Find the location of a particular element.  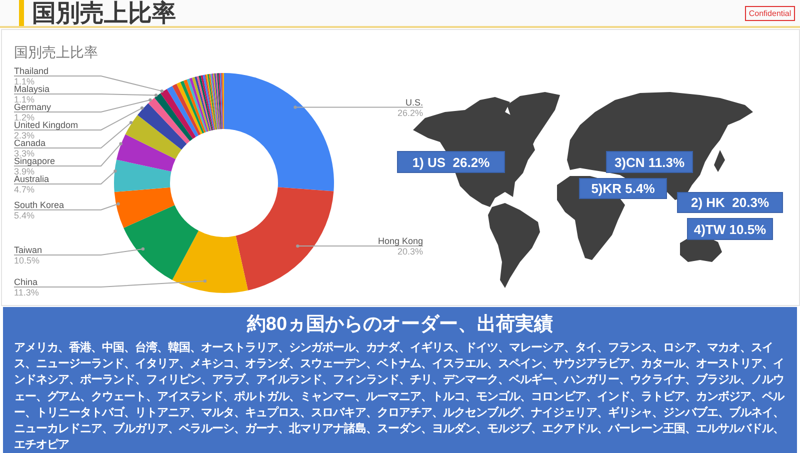

data-label: 2.3% is located at coordinates (24, 135).